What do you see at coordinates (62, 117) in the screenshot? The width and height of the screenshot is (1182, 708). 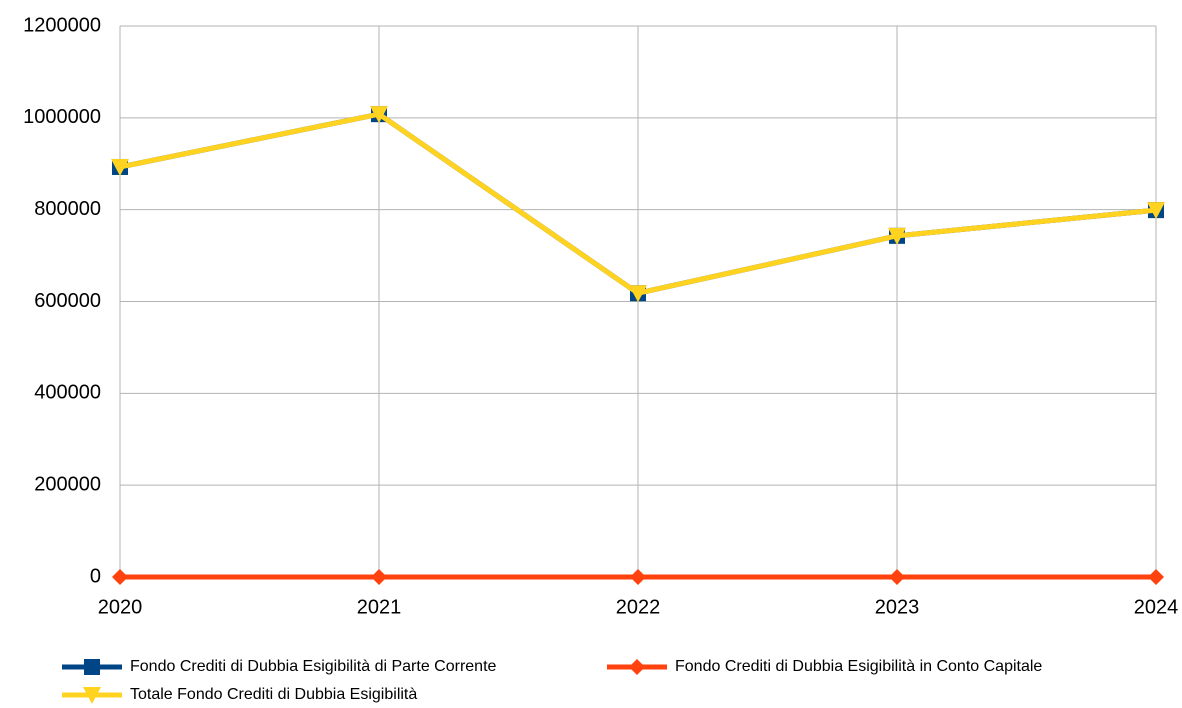 I see `y-tick-label: 1000000` at bounding box center [62, 117].